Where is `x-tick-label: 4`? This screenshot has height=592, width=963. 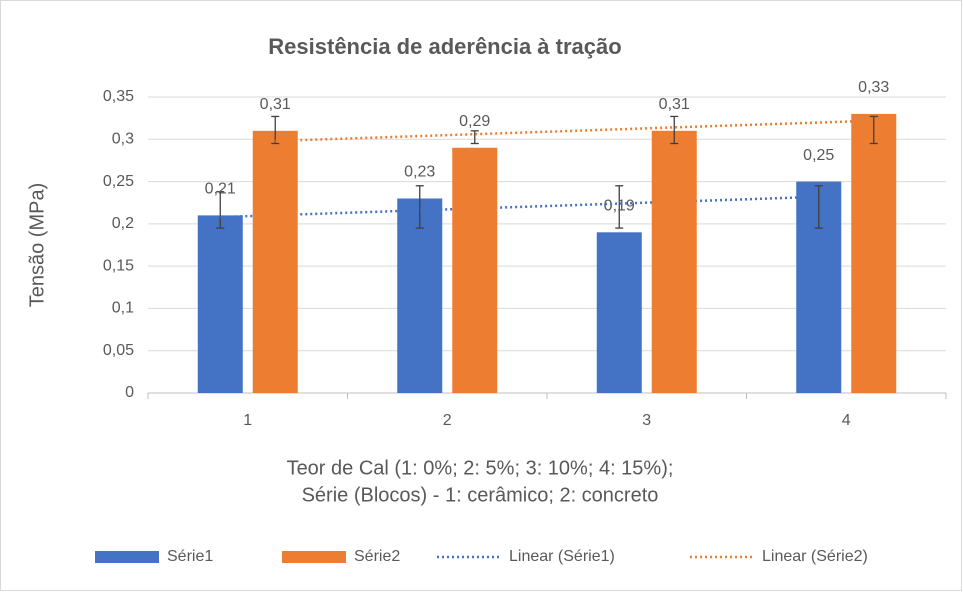 x-tick-label: 4 is located at coordinates (846, 420).